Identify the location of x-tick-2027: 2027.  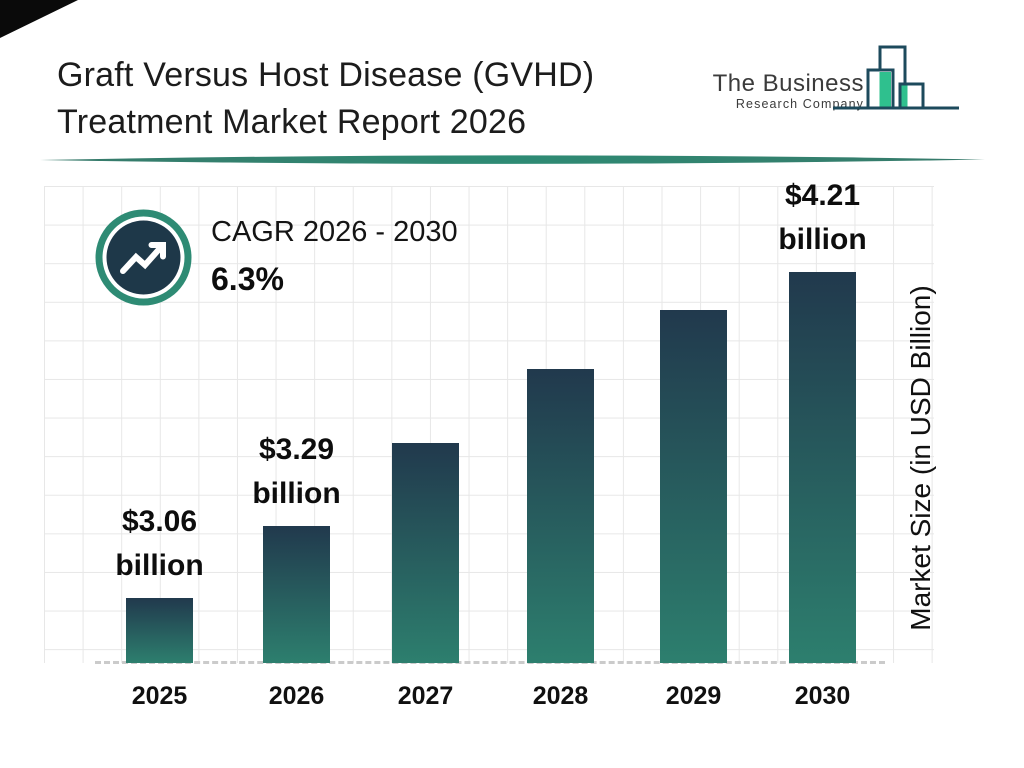
(425, 696).